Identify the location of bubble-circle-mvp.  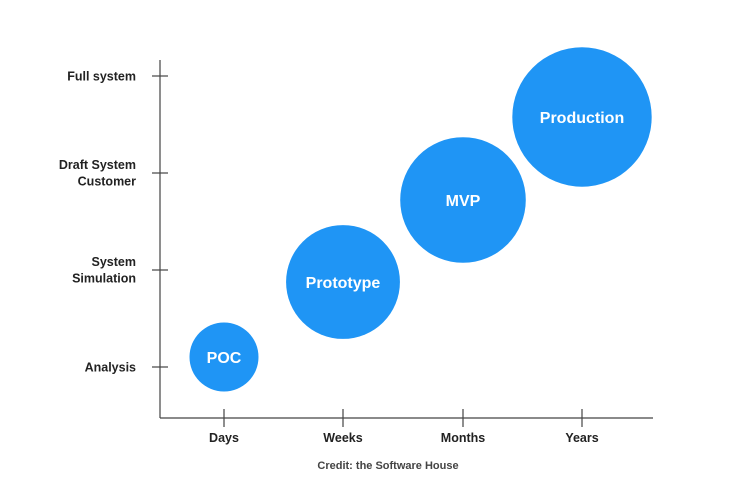
(463, 200).